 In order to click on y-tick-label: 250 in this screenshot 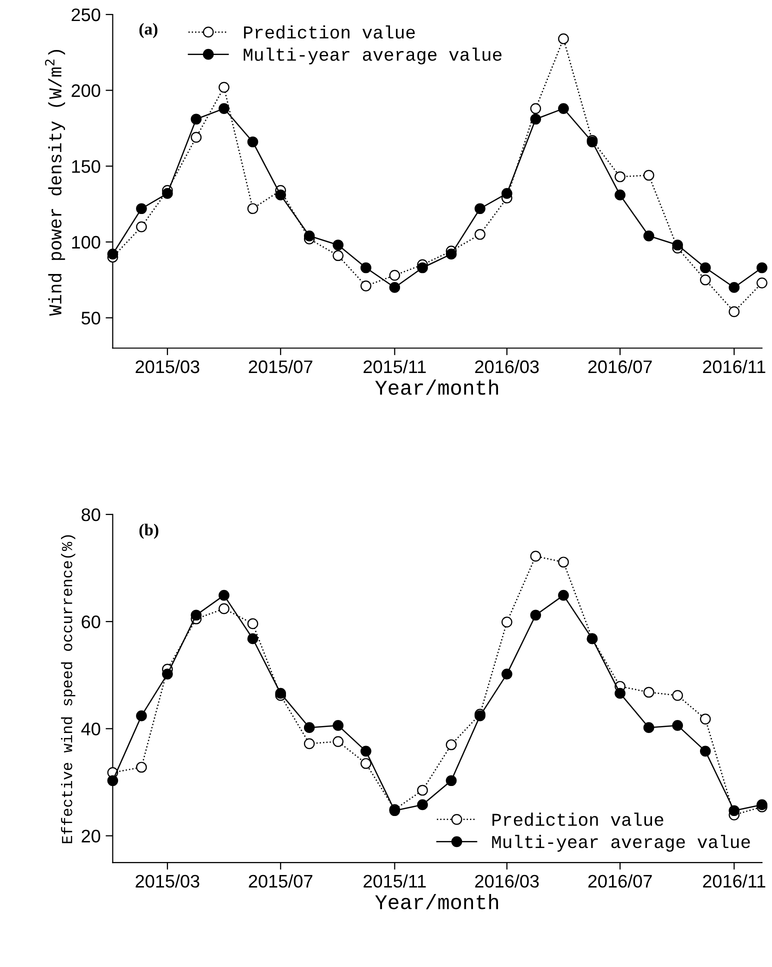, I will do `click(86, 15)`.